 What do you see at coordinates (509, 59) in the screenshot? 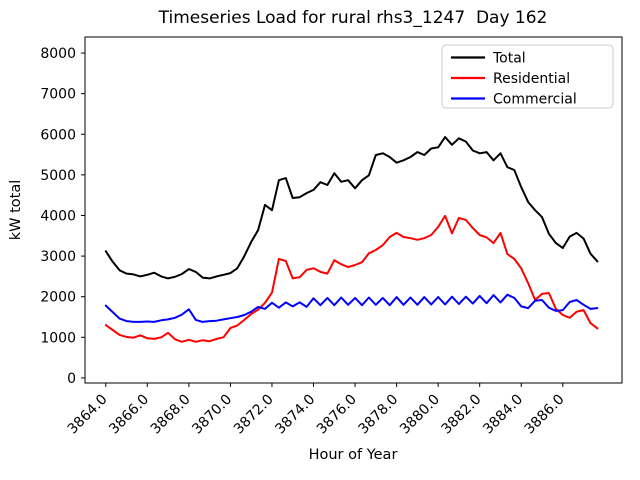
I see `legend-label-total: Total` at bounding box center [509, 59].